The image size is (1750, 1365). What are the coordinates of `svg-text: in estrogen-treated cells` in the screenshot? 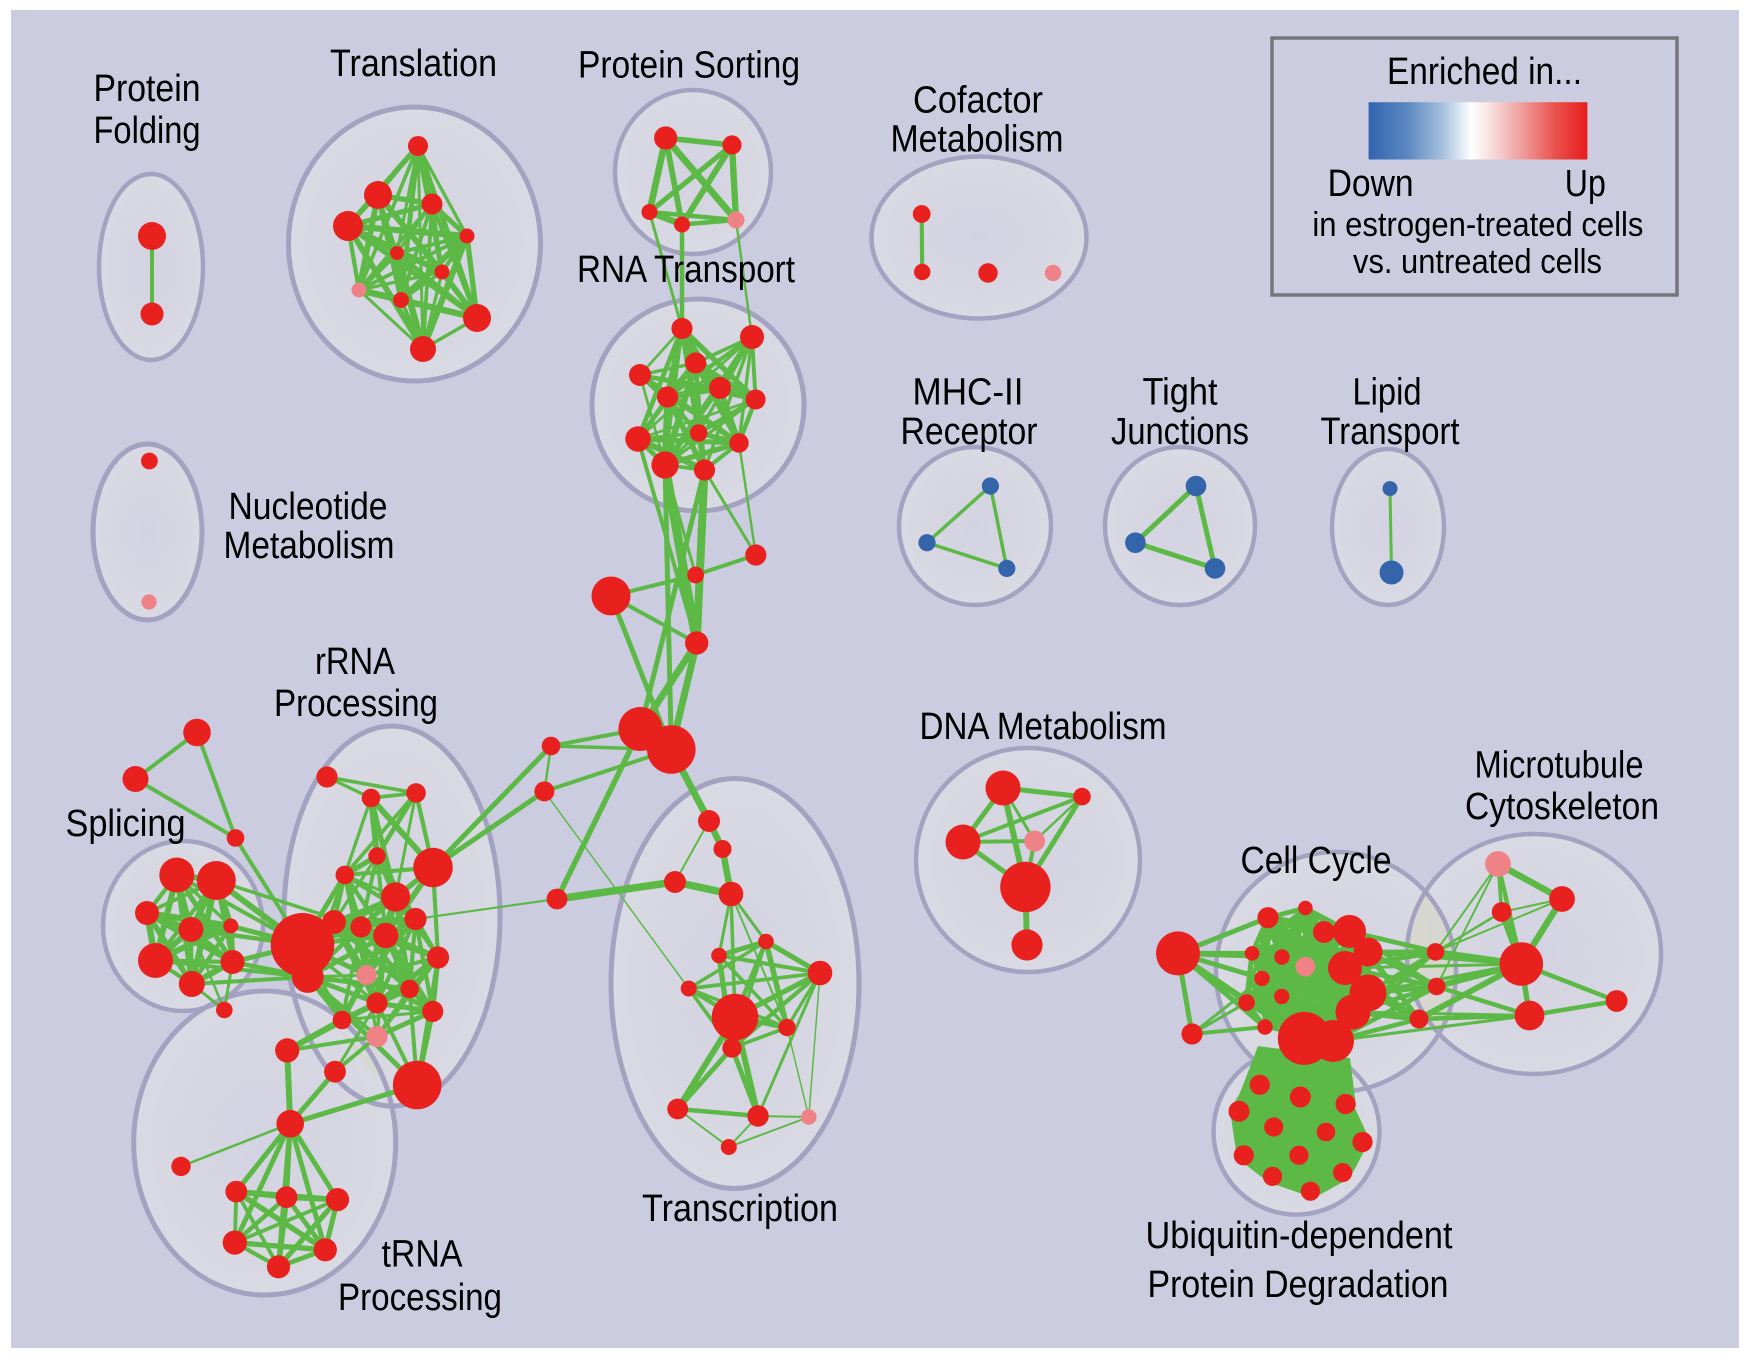 It's located at (1477, 225).